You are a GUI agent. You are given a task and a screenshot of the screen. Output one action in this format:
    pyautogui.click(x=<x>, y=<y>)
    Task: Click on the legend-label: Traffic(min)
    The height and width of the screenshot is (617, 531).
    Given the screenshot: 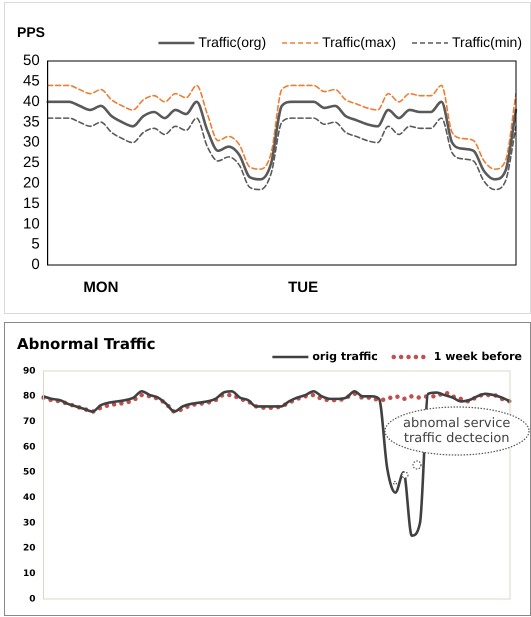 What is the action you would take?
    pyautogui.click(x=487, y=42)
    